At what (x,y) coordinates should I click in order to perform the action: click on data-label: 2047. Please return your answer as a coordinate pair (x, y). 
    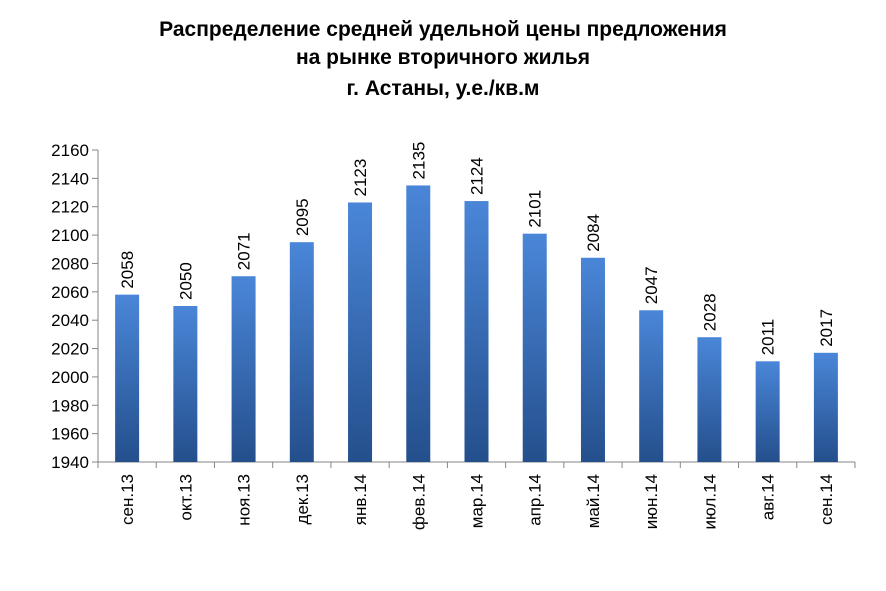
    Looking at the image, I should click on (651, 285).